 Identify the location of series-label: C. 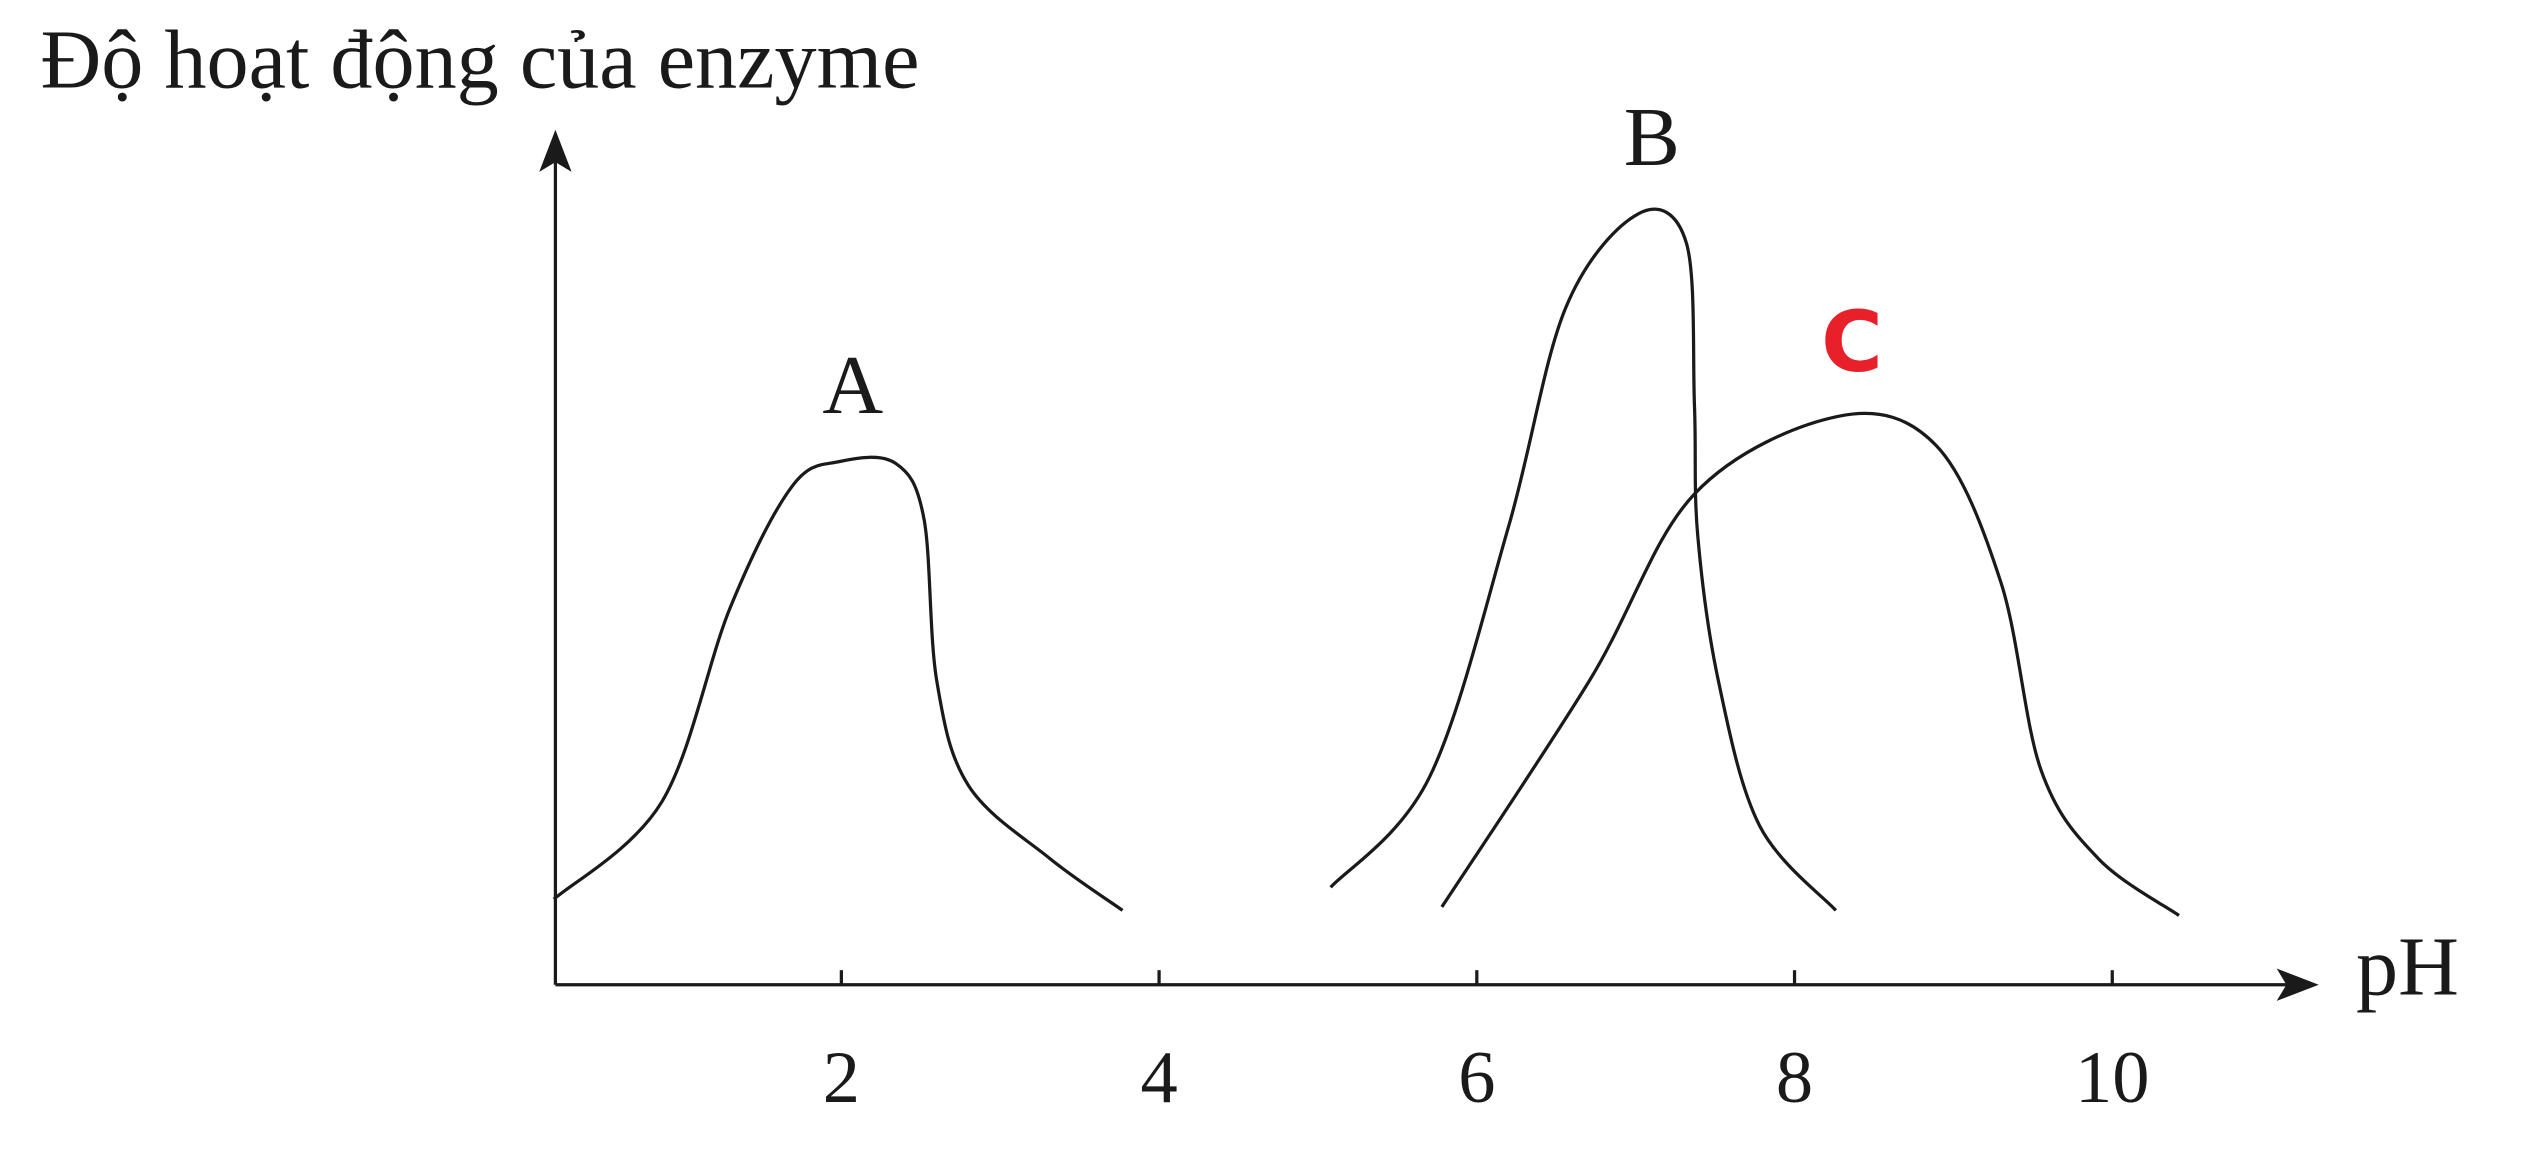
(1852, 342).